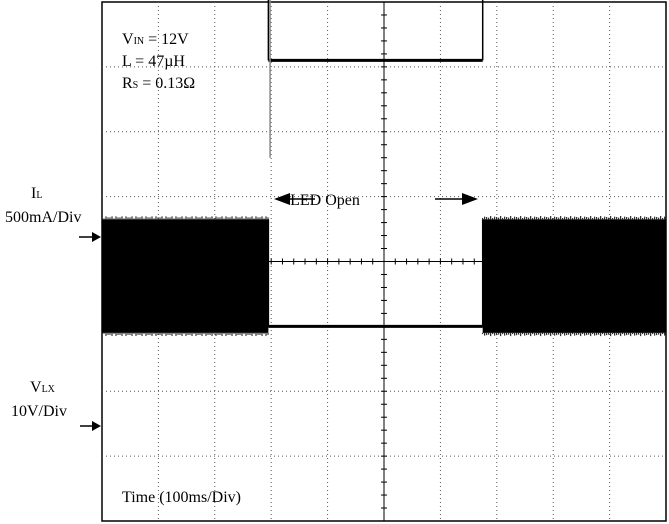 This screenshot has width=669, height=524. Describe the element at coordinates (325, 200) in the screenshot. I see `annotation-led-open: LED Open` at that location.